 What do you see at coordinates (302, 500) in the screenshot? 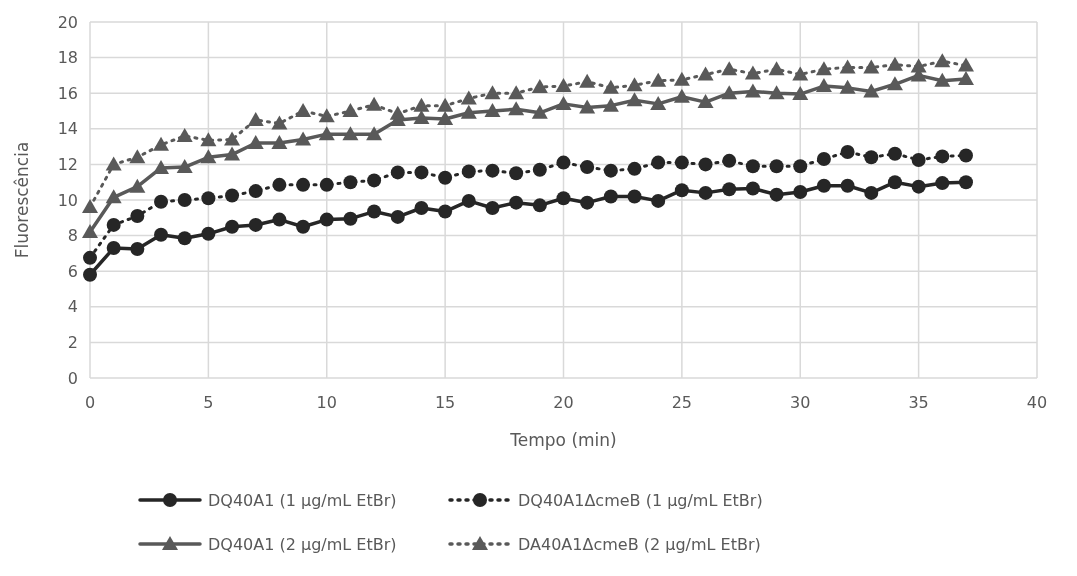
I see `legend-label: DQ40A1 (1 µg/mL EtBr)` at bounding box center [302, 500].